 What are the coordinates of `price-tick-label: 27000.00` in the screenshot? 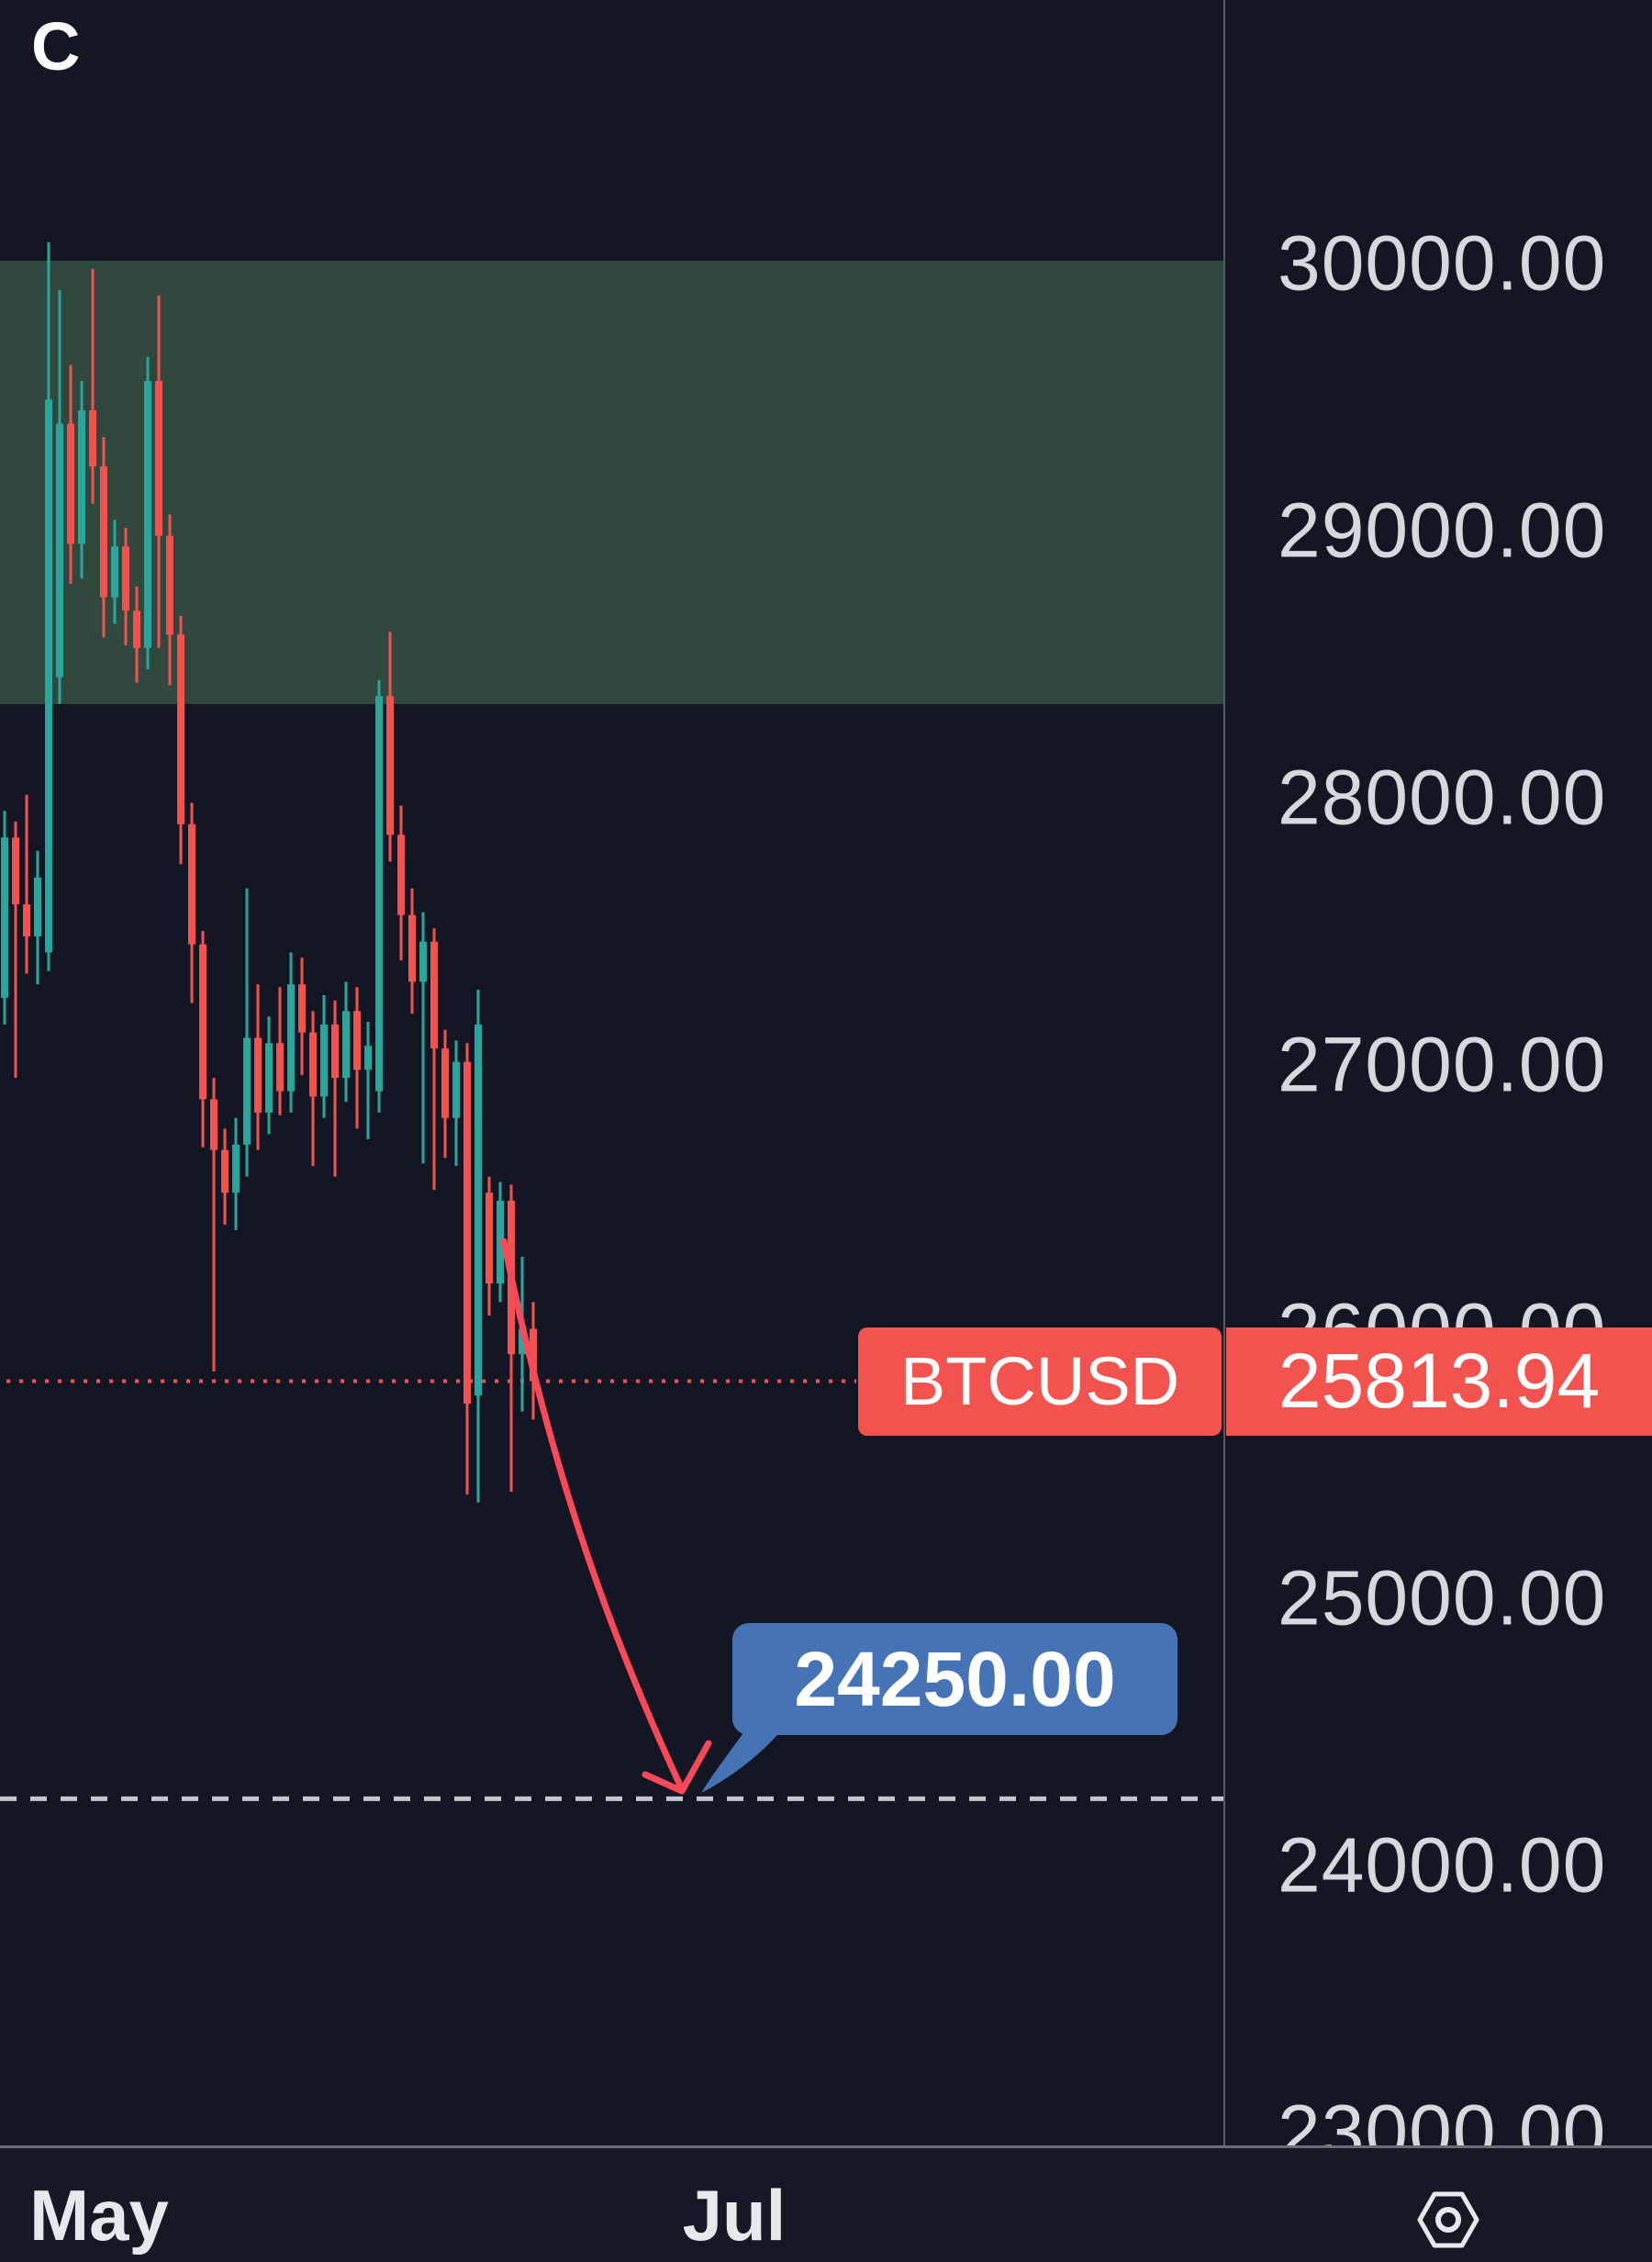 It's located at (1442, 1064).